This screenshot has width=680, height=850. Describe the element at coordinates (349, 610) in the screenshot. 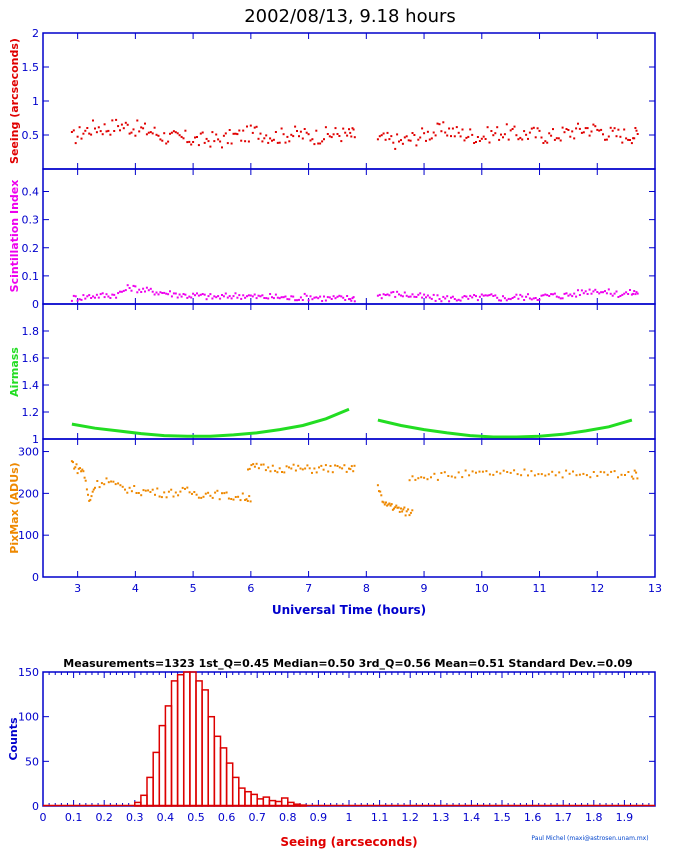

I see `time-xlabel: Universal Time (hours)` at that location.